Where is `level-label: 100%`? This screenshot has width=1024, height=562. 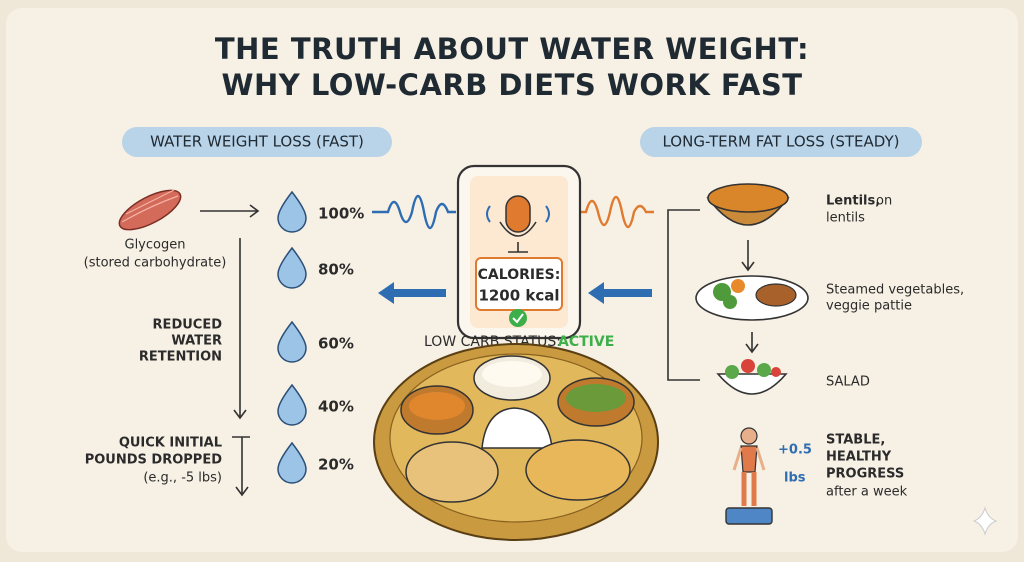
level-label: 100% is located at coordinates (341, 214).